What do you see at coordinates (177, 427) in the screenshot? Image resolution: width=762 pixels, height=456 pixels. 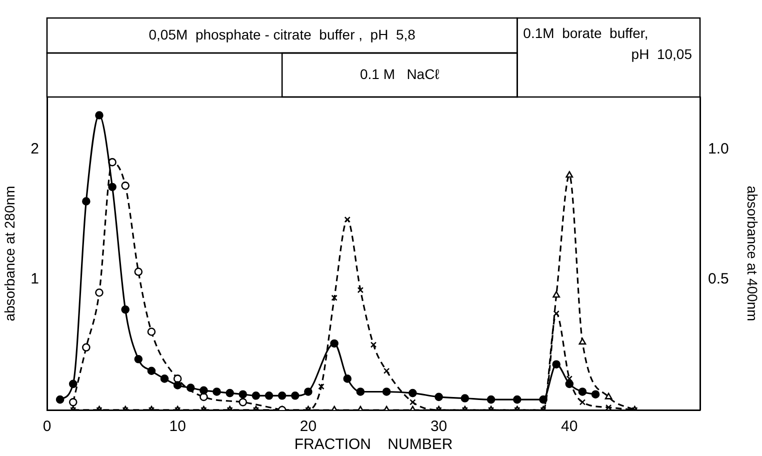 I see `x-tick-label: 10` at bounding box center [177, 427].